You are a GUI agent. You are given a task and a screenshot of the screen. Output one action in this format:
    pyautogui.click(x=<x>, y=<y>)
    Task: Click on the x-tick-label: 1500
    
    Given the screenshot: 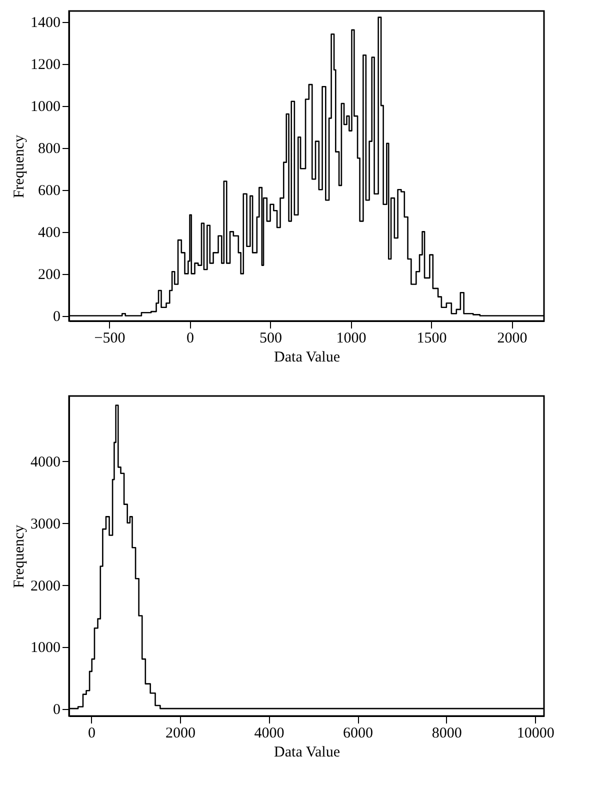 What is the action you would take?
    pyautogui.click(x=431, y=338)
    